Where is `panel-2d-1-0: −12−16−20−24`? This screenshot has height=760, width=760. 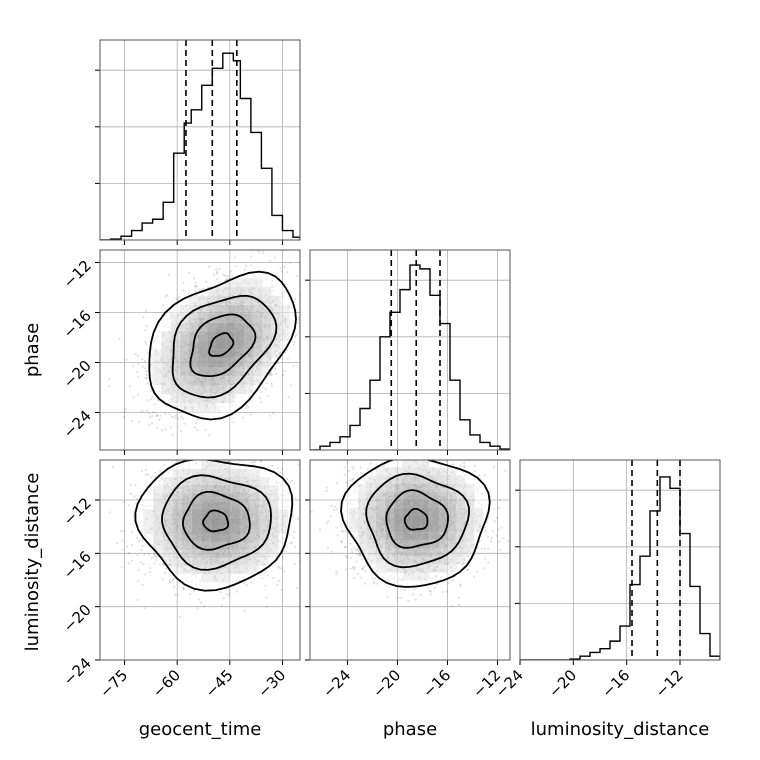 panel-2d-1-0: −12−16−20−24 is located at coordinates (191, 350).